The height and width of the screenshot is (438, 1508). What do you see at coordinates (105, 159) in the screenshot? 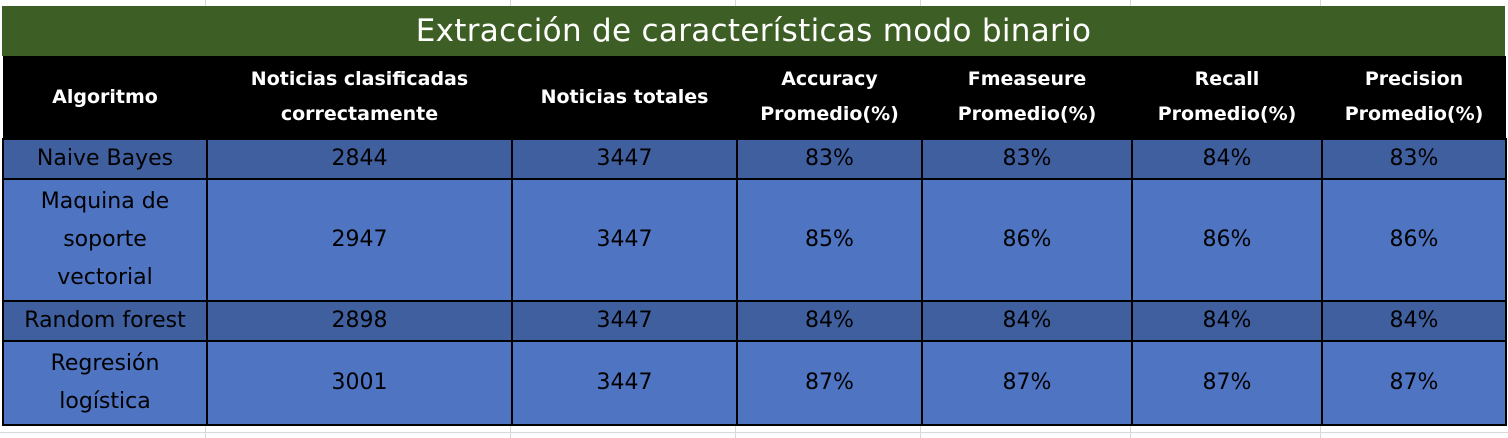
I see `cell-algoritmo: Naive Bayes` at bounding box center [105, 159].